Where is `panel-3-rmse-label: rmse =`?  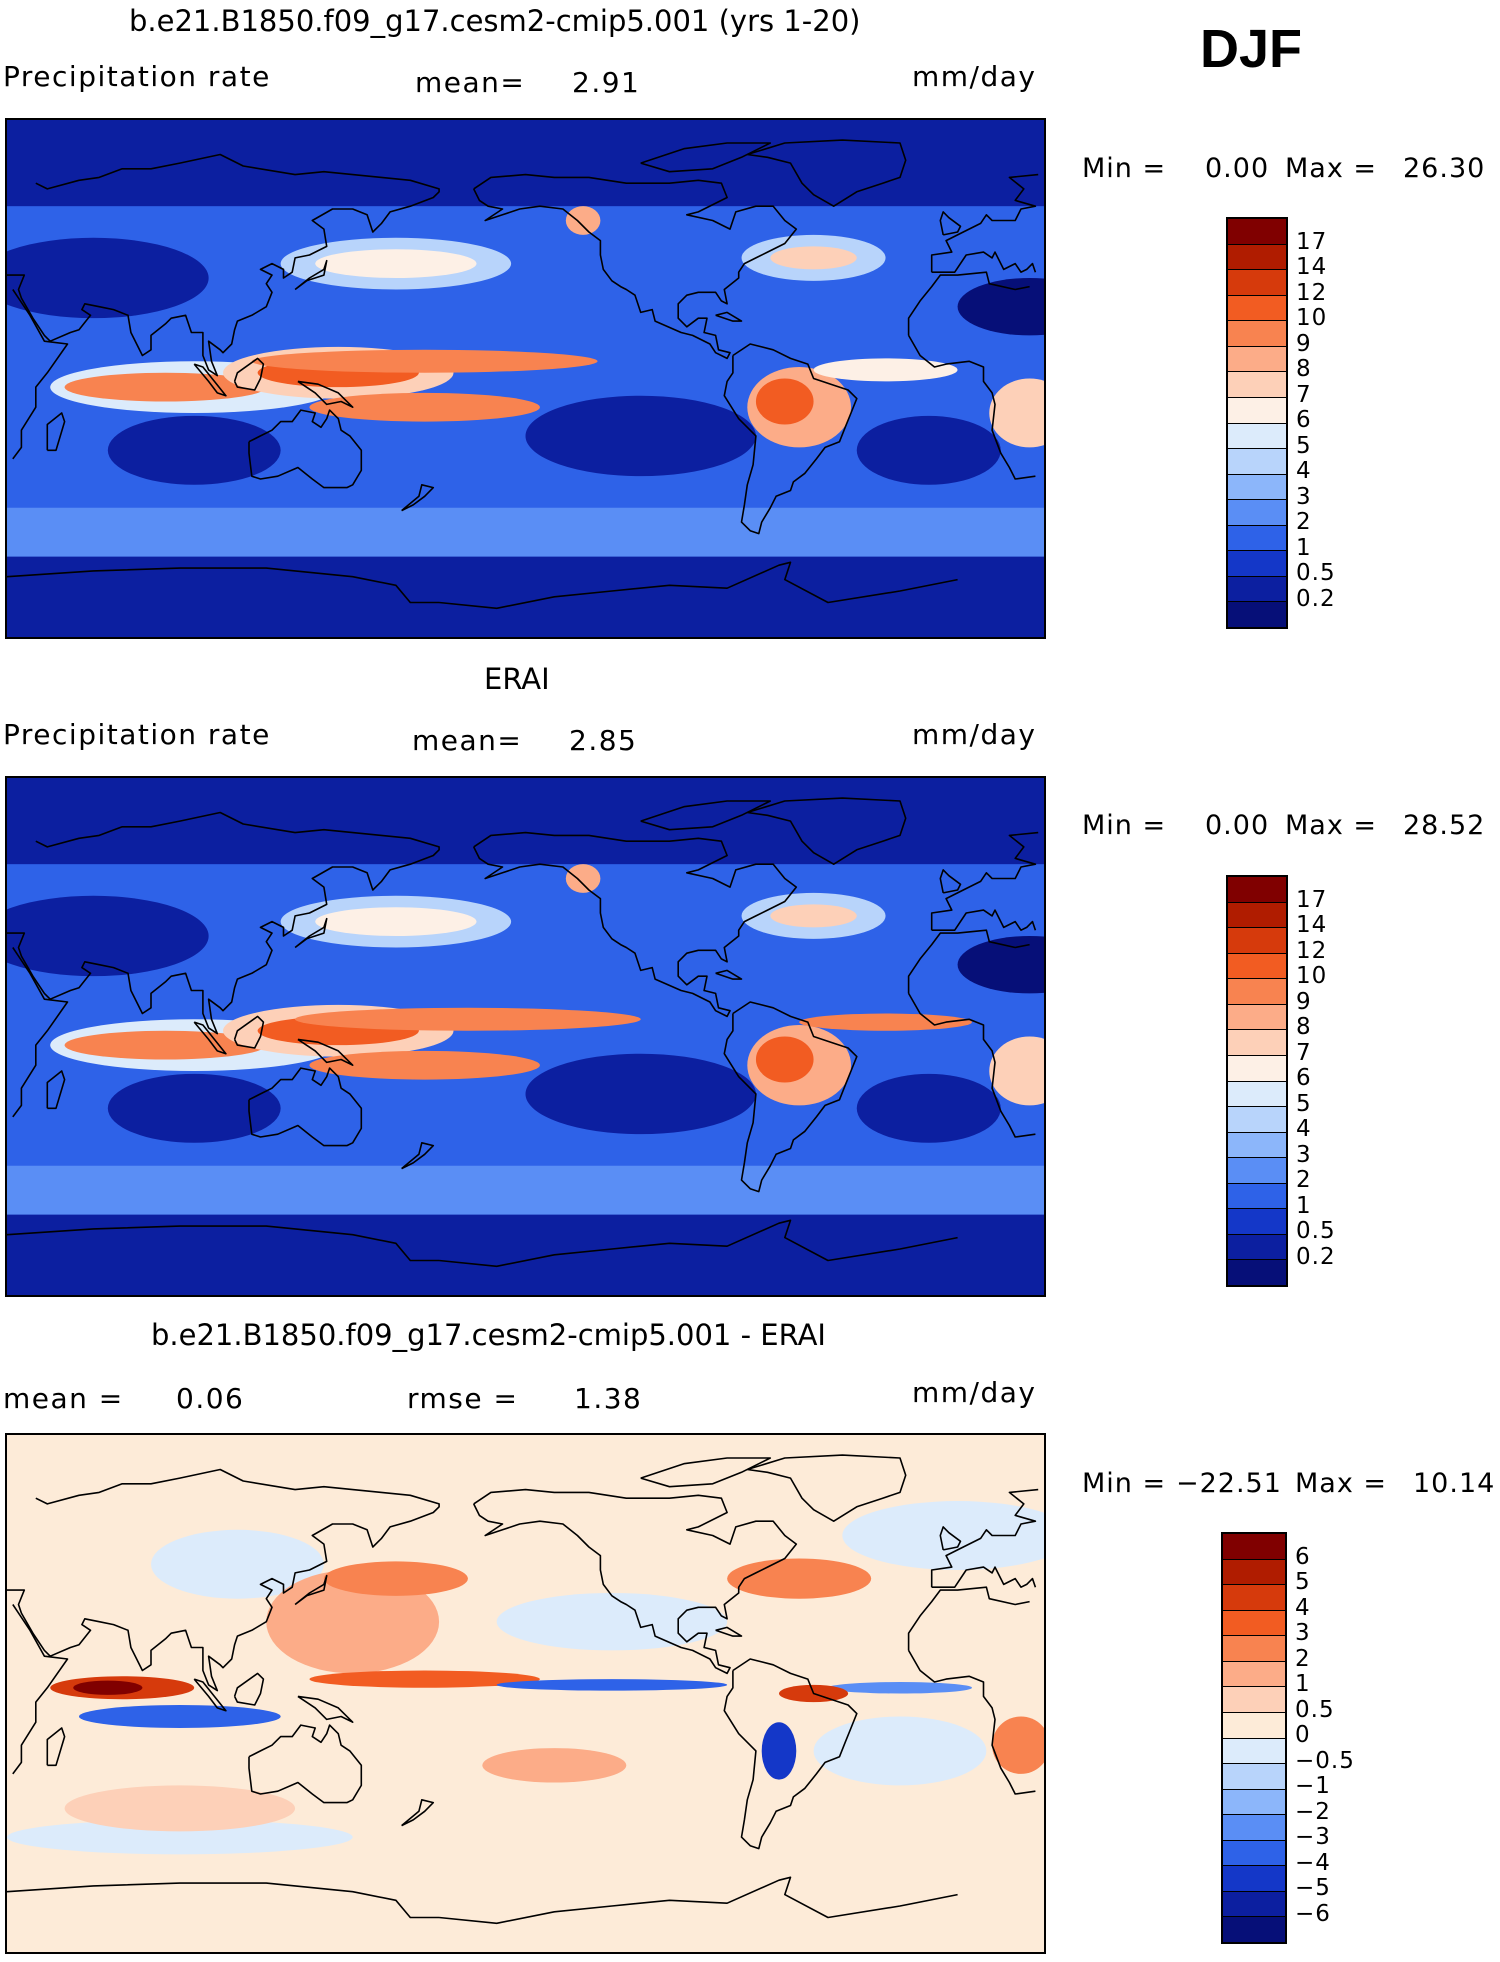
panel-3-rmse-label: rmse = is located at coordinates (463, 1398).